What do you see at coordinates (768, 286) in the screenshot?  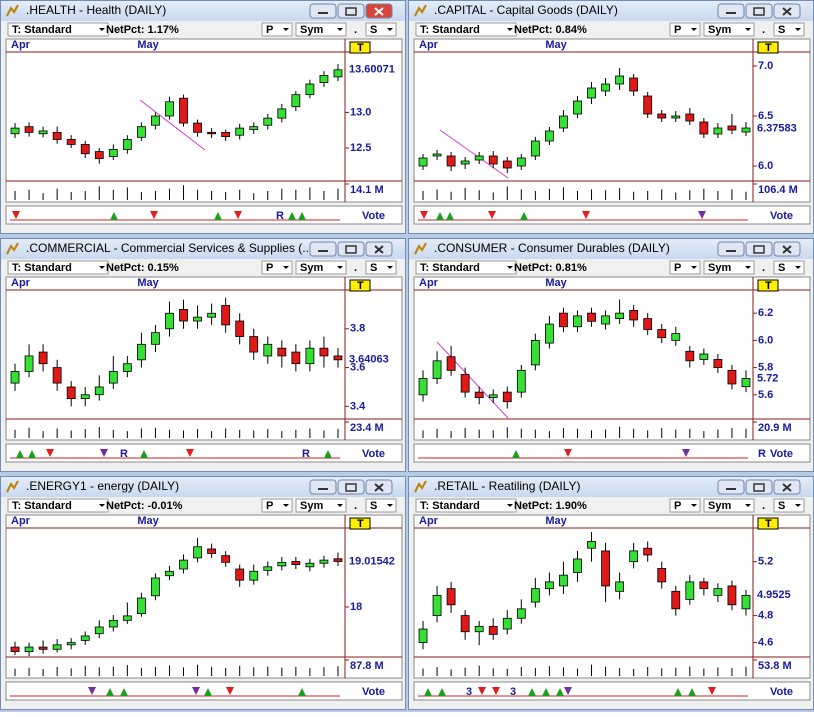 I see `marker-text: T` at bounding box center [768, 286].